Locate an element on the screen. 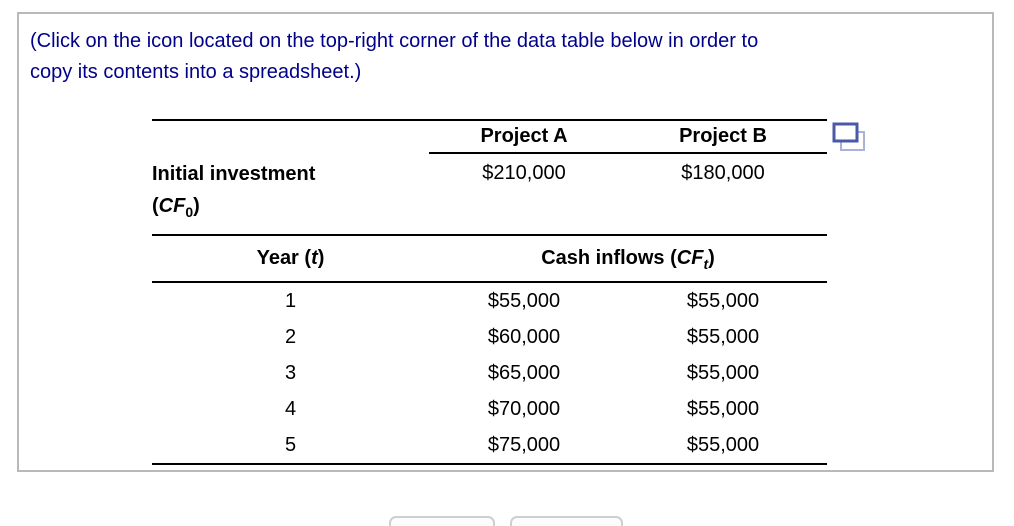  rule-under-project-headers is located at coordinates (628, 153).